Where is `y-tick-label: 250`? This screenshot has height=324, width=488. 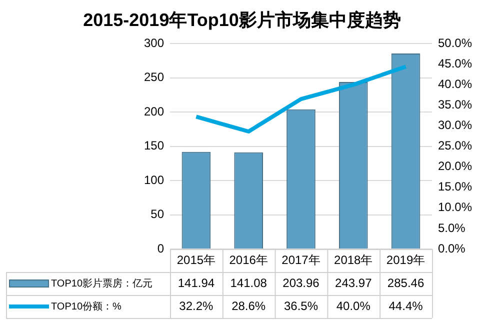
y-tick-label: 250 is located at coordinates (154, 77).